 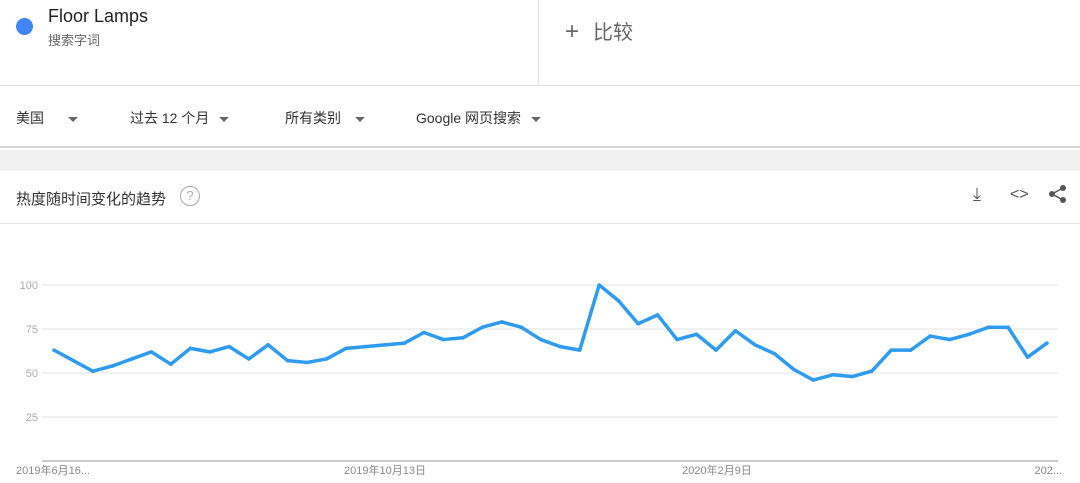 I want to click on category-dropdown: 所有类别, so click(x=325, y=118).